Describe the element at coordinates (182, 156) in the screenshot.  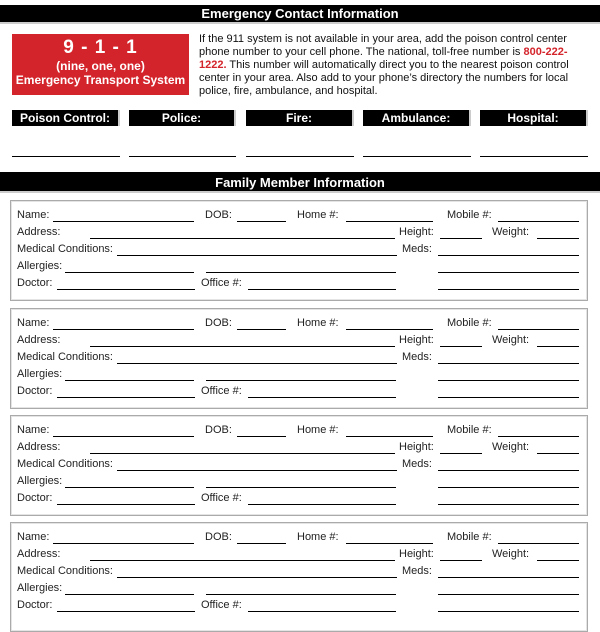
I see `contact-field-police` at that location.